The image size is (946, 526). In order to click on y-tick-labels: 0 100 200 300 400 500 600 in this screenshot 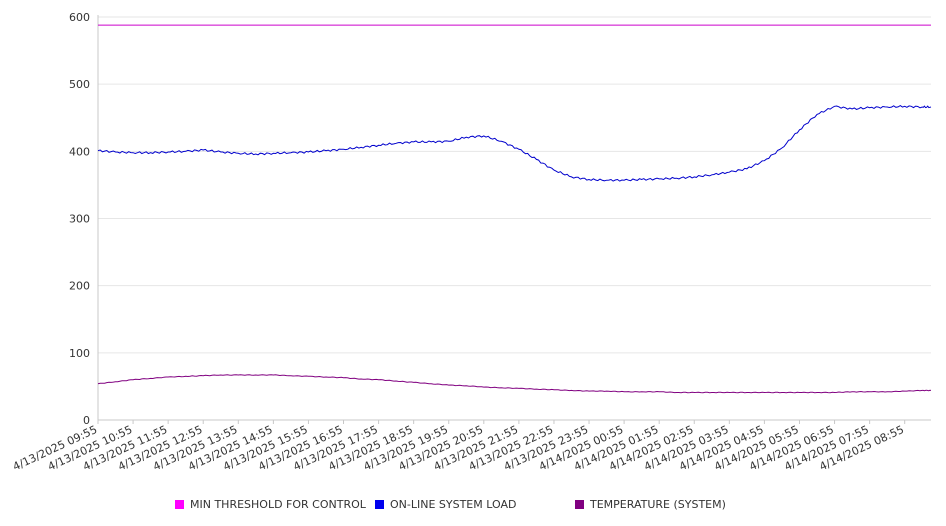, I will do `click(79, 219)`.